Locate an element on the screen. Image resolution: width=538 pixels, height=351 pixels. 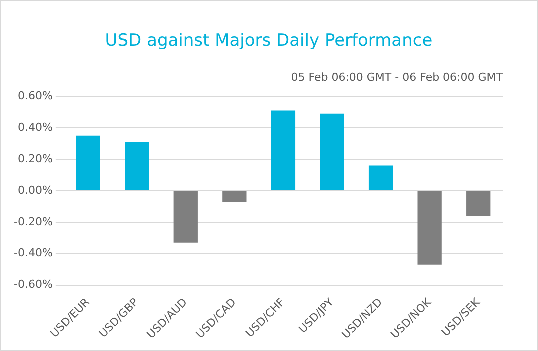
y-tick-label: -0.60% is located at coordinates (33, 285).